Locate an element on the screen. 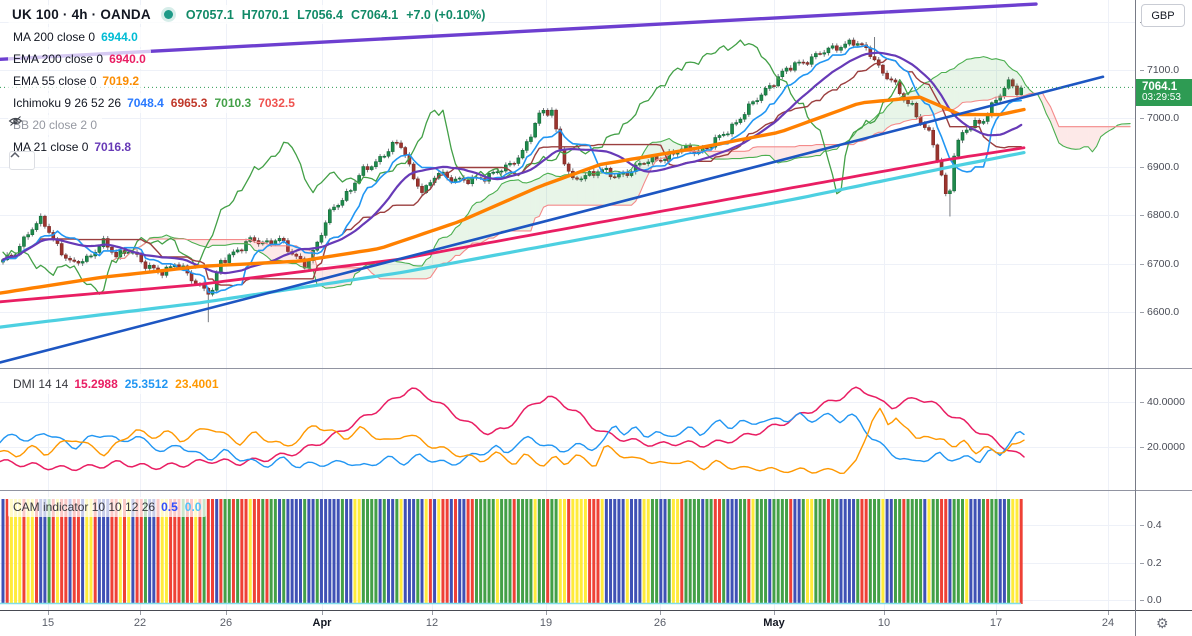 This screenshot has width=1192, height=636. last-price-badge: 7064.1 03:29:53 is located at coordinates (1164, 92).